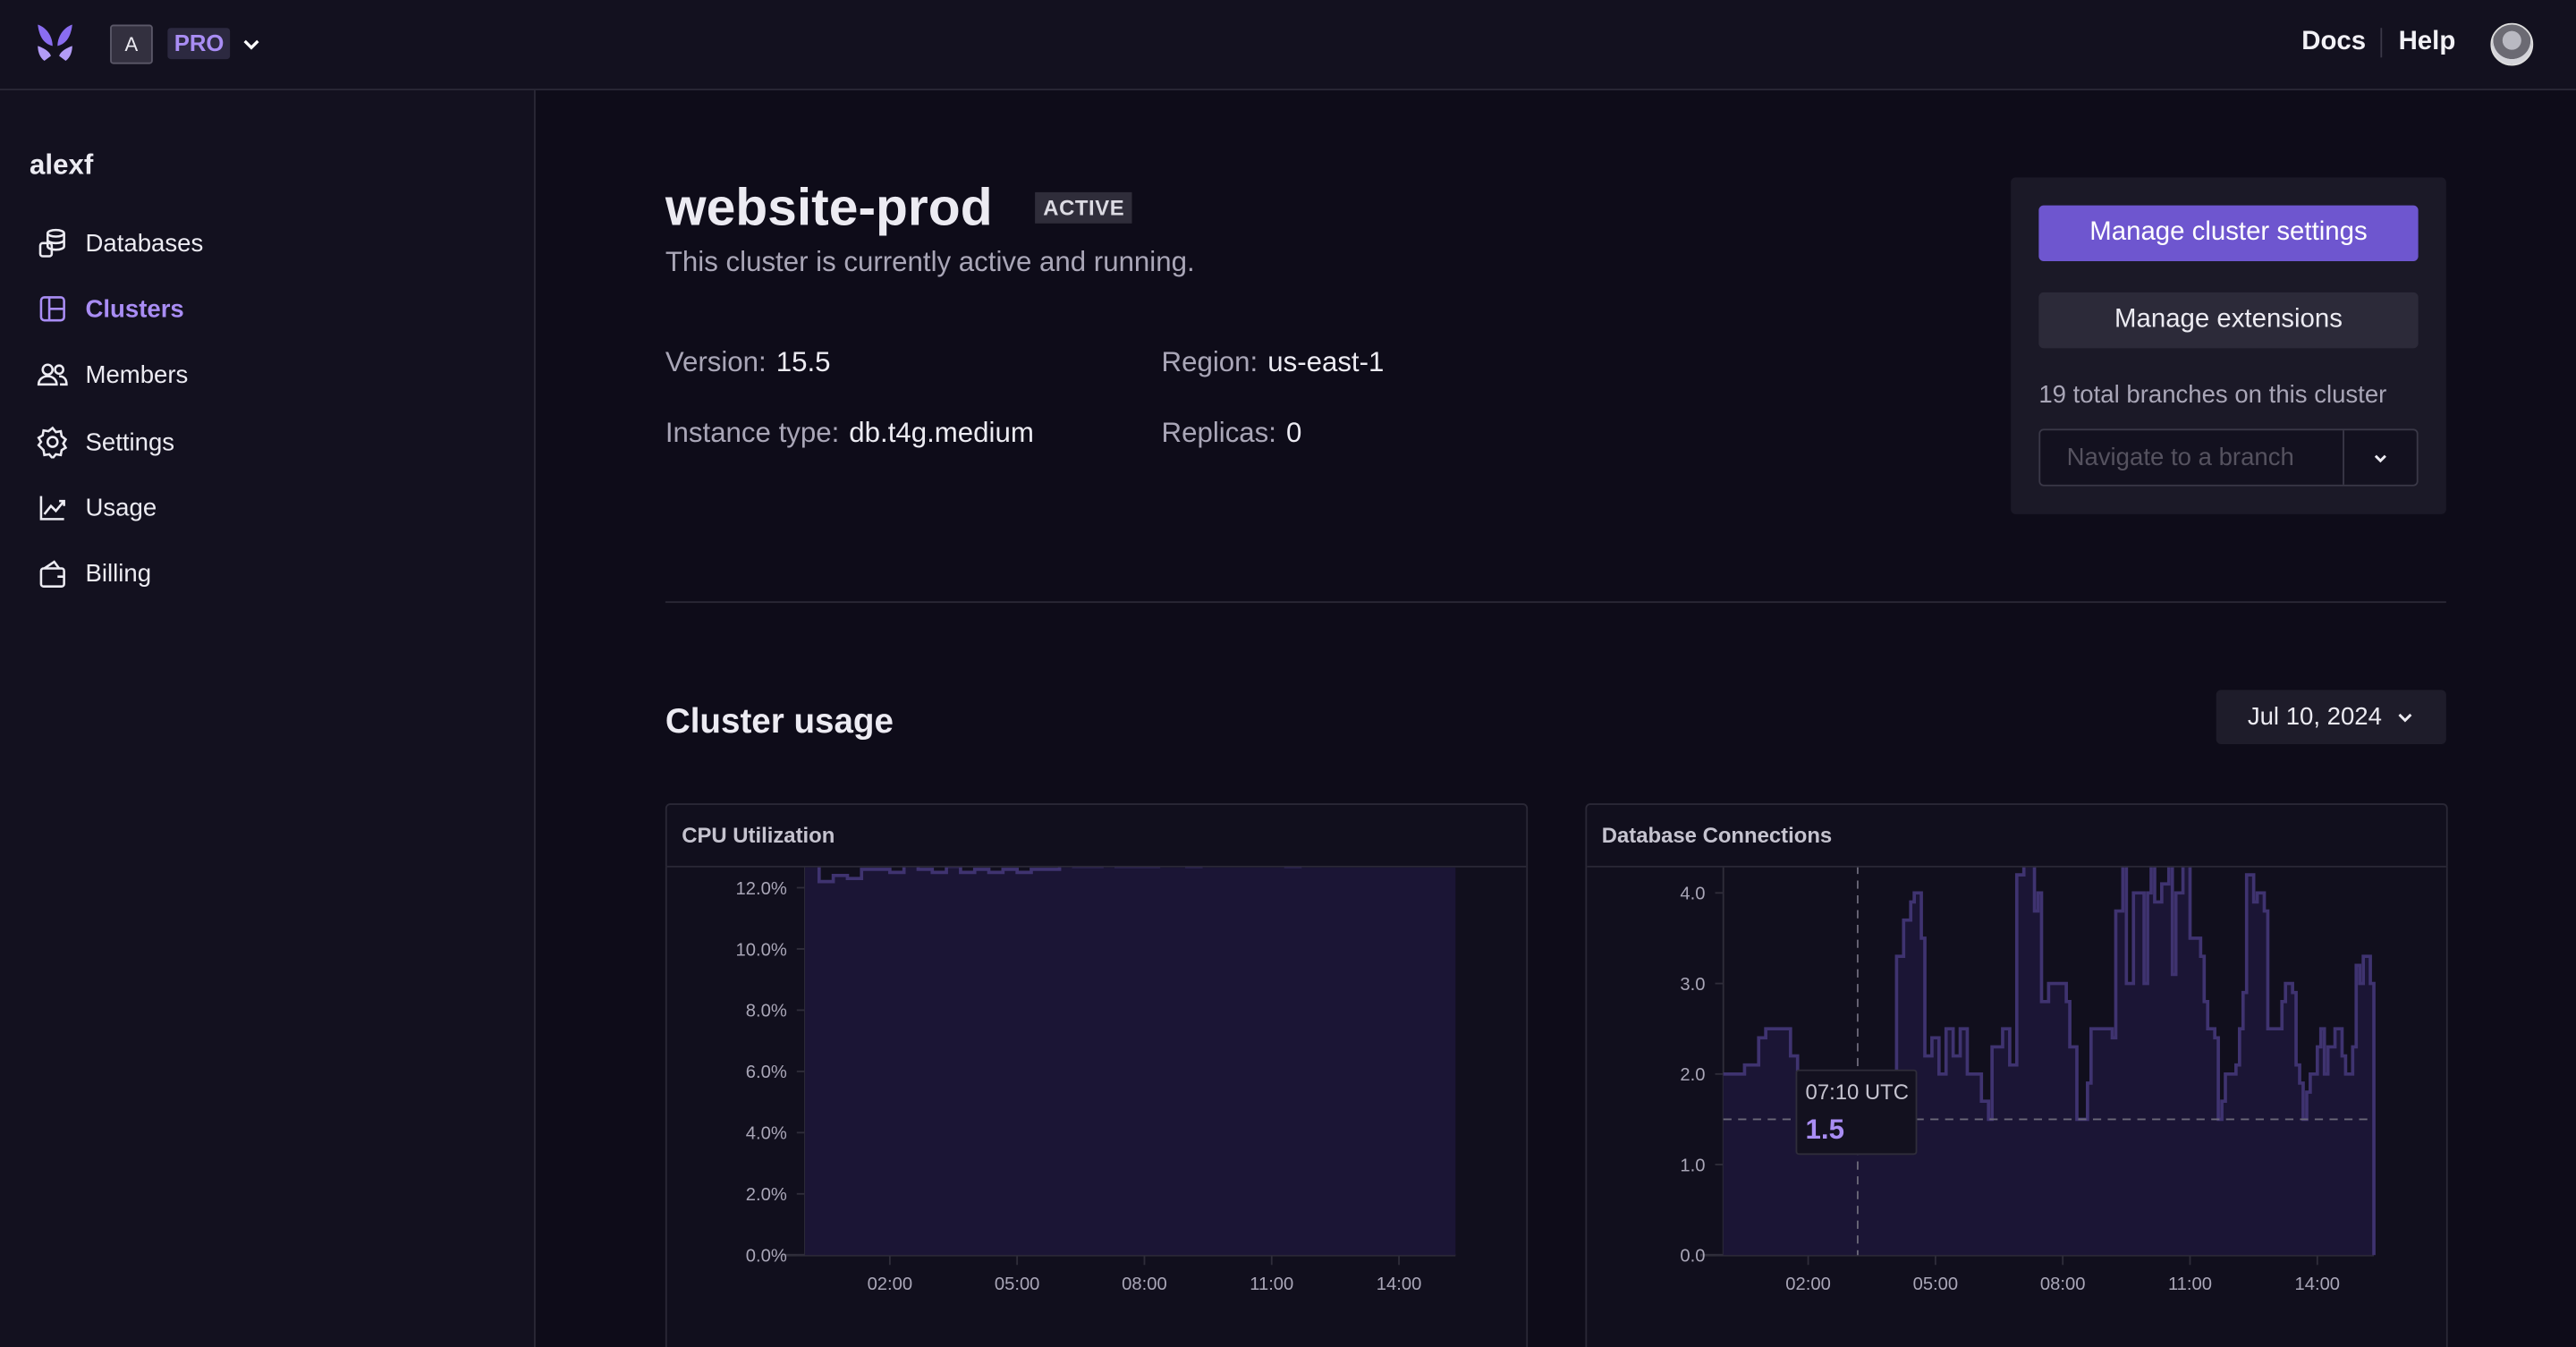 The image size is (2576, 1347). I want to click on branch-dropdown-button, so click(2380, 457).